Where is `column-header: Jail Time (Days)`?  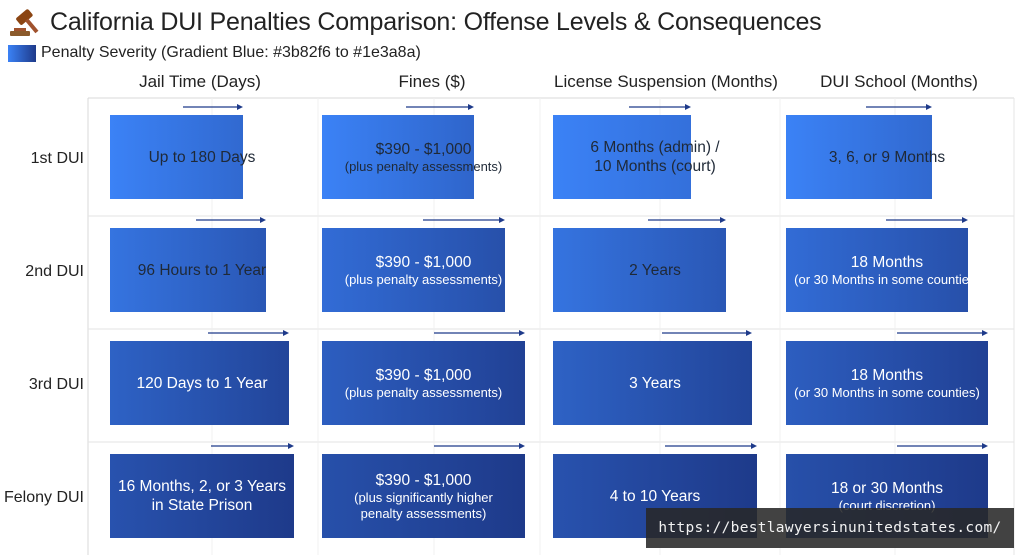 column-header: Jail Time (Days) is located at coordinates (200, 81).